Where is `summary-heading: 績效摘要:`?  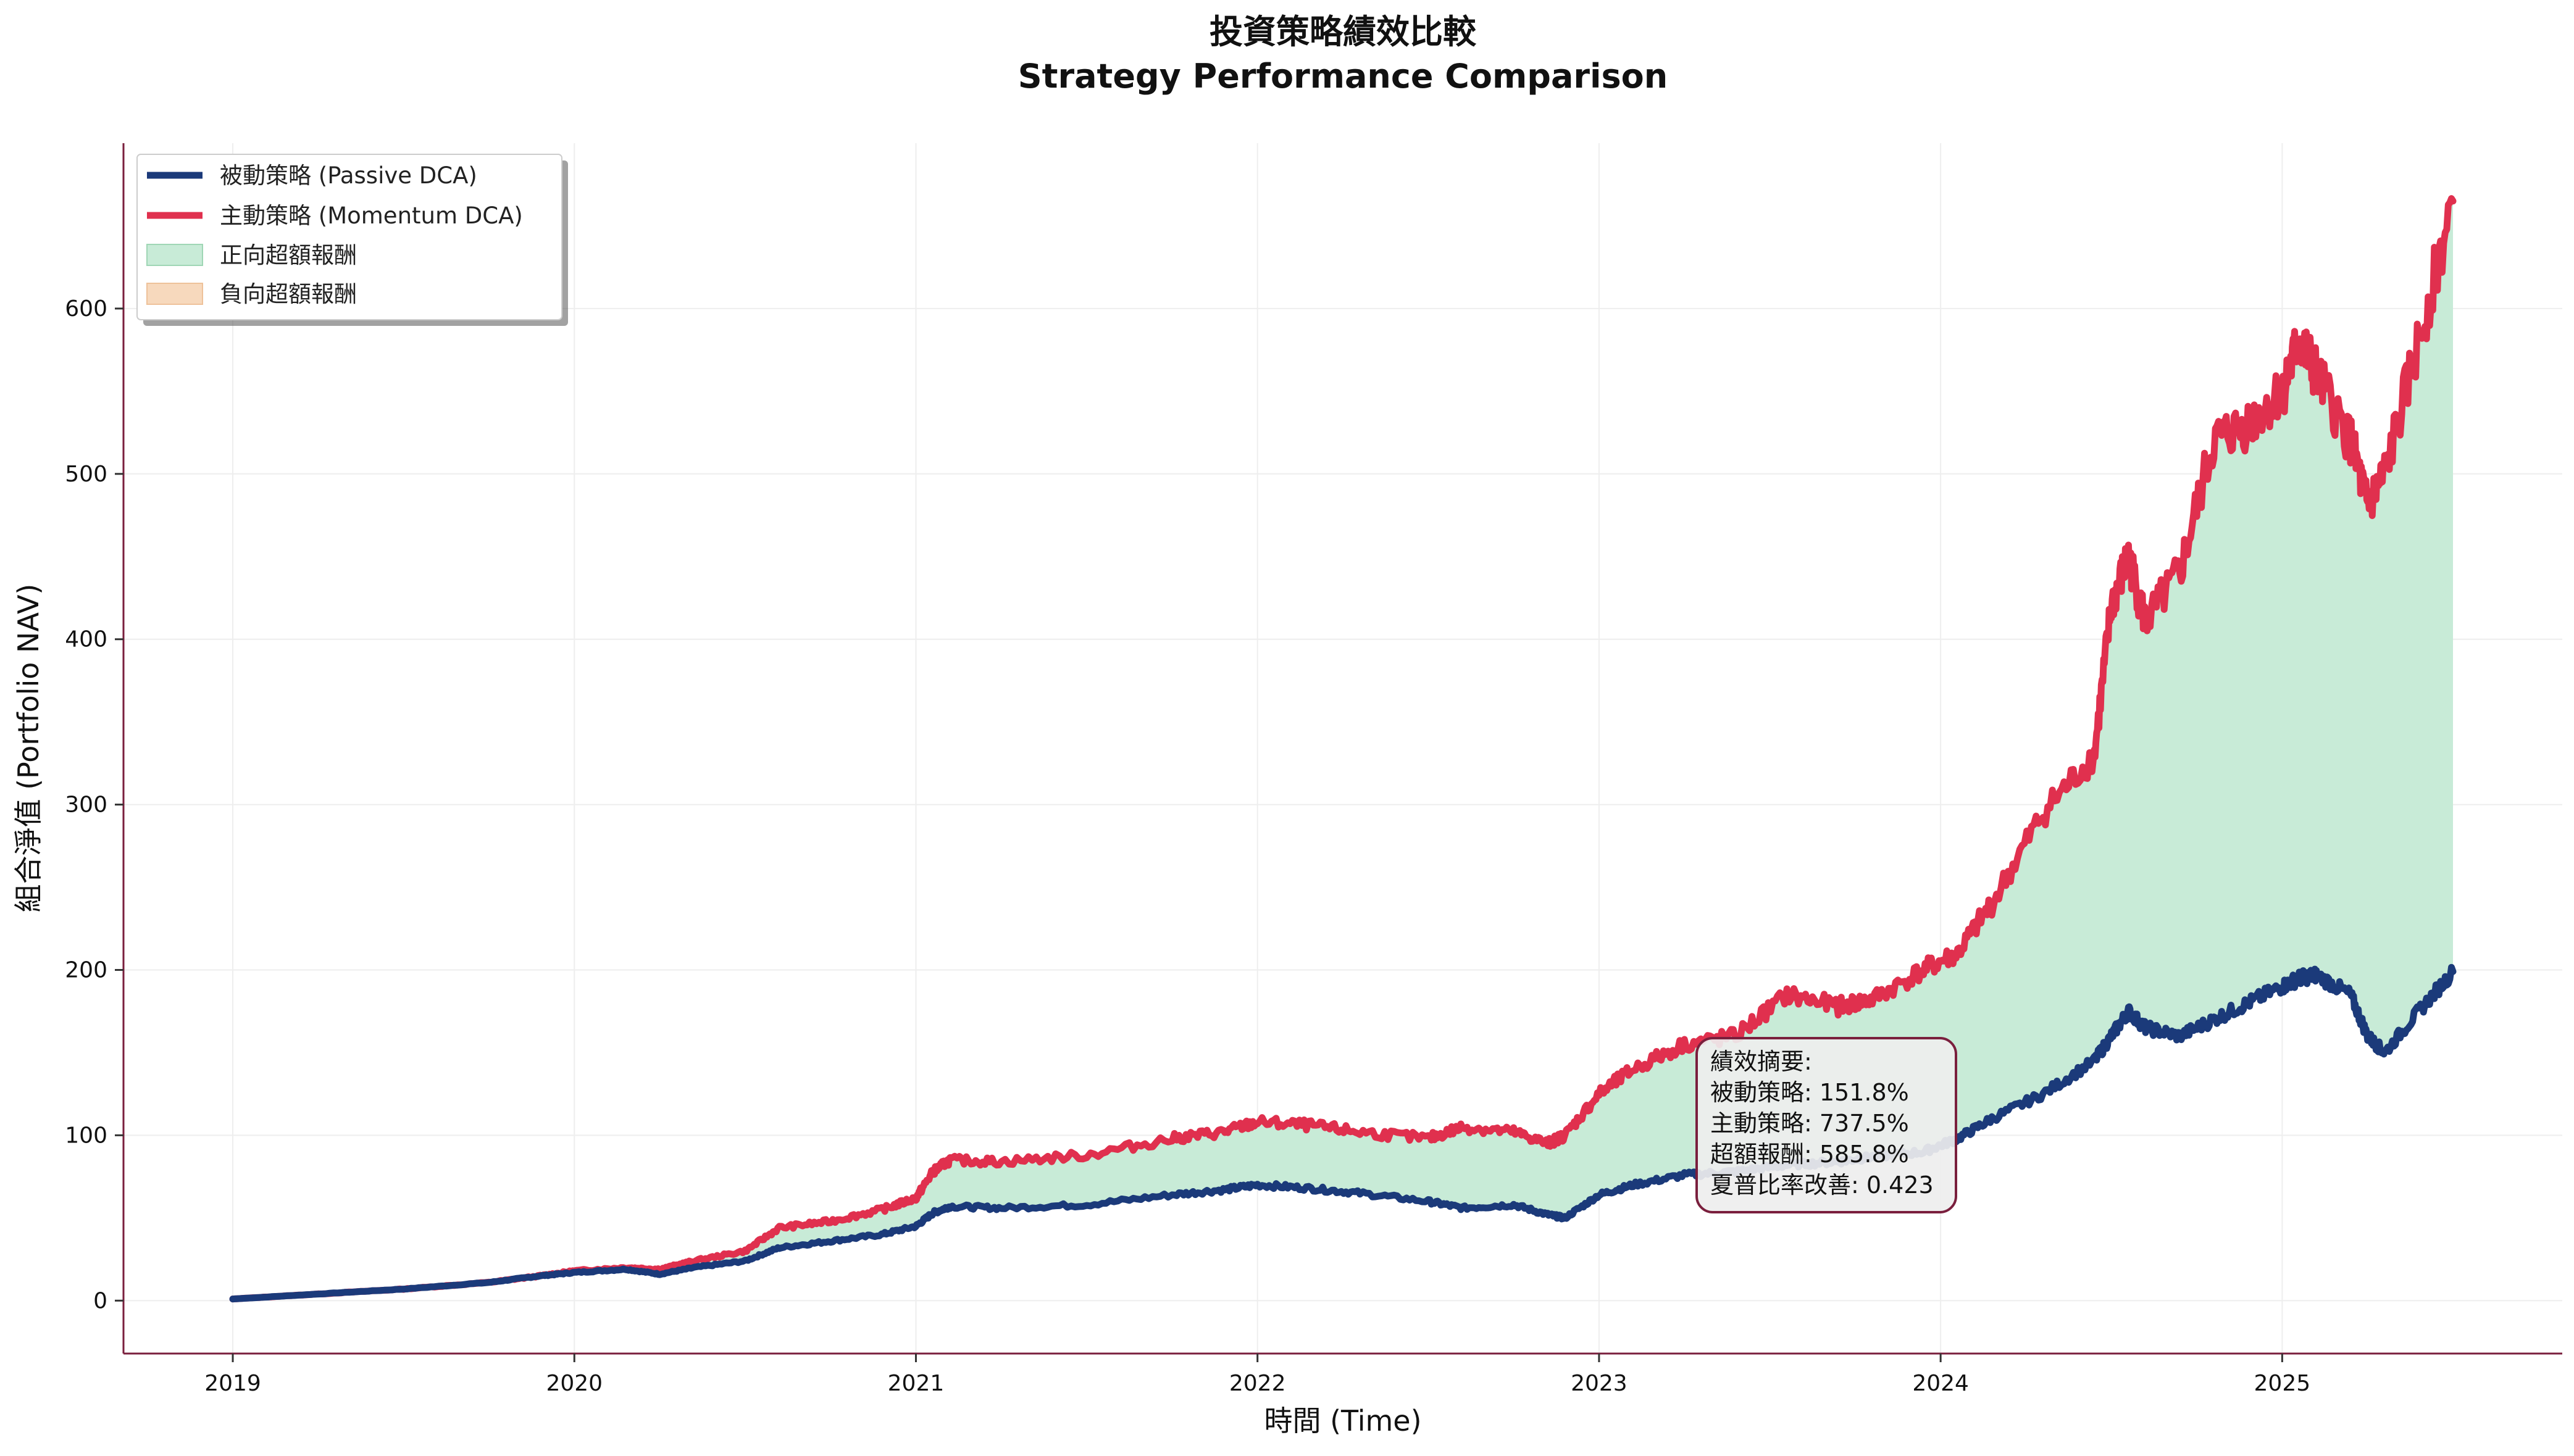 summary-heading: 績效摘要: is located at coordinates (1761, 1061).